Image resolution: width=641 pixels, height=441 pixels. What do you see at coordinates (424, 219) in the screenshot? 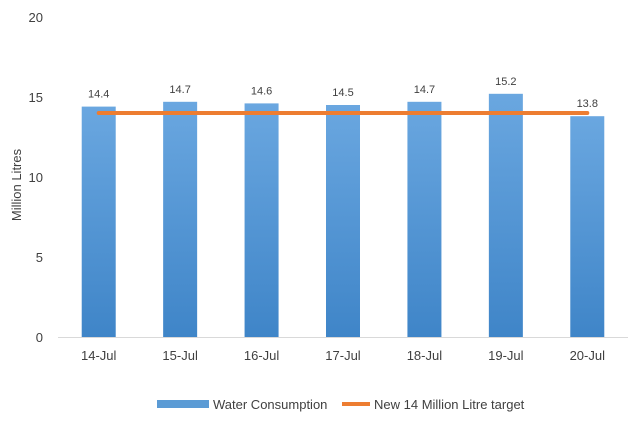
I see `bar-18-Jul` at bounding box center [424, 219].